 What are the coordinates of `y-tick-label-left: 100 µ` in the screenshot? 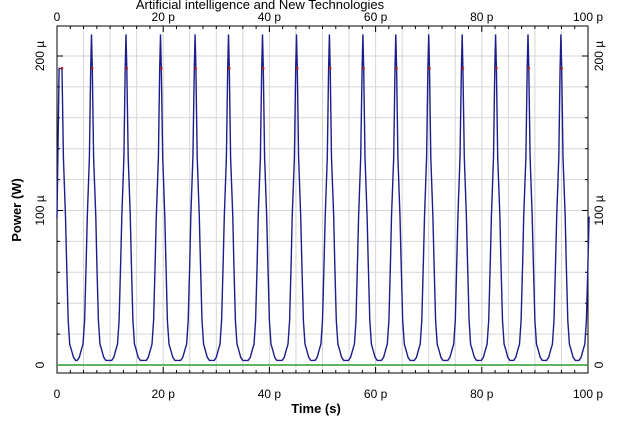 It's located at (40, 210).